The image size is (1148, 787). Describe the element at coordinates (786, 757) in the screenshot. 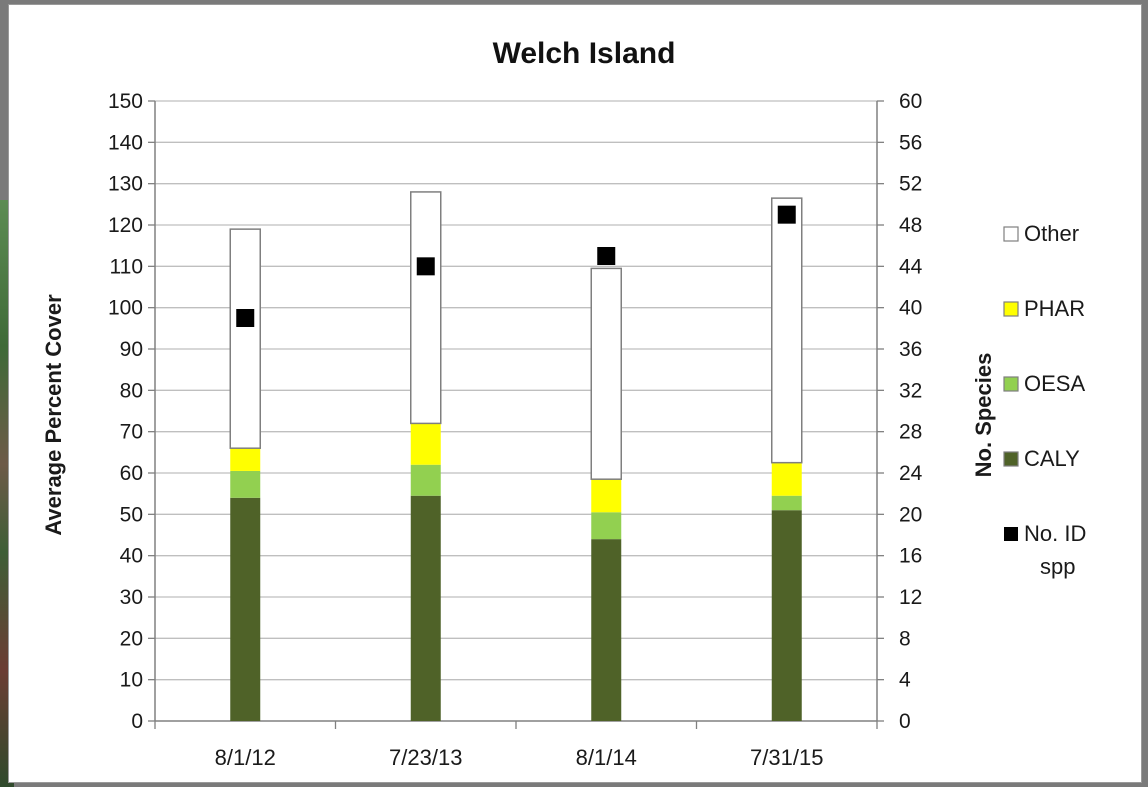

I see `x-tick-label: 7/31/15` at that location.